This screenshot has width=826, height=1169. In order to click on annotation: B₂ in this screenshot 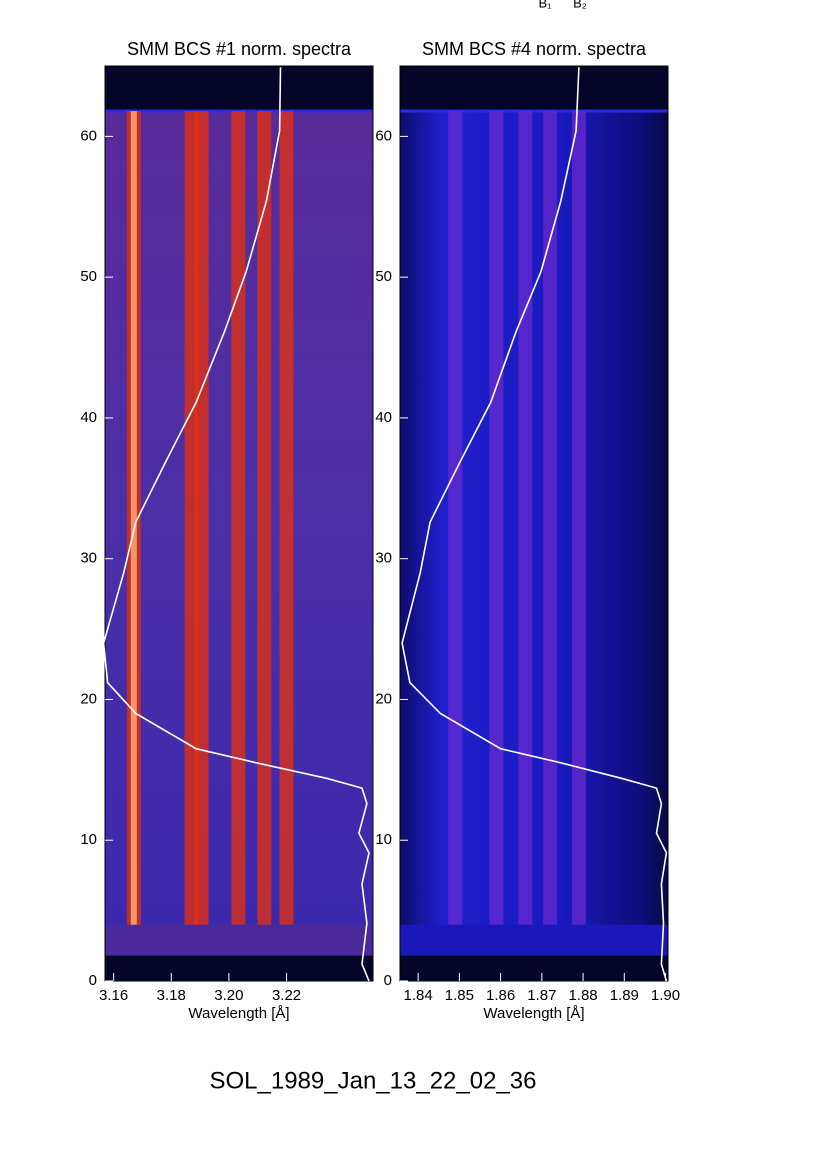, I will do `click(580, 5)`.